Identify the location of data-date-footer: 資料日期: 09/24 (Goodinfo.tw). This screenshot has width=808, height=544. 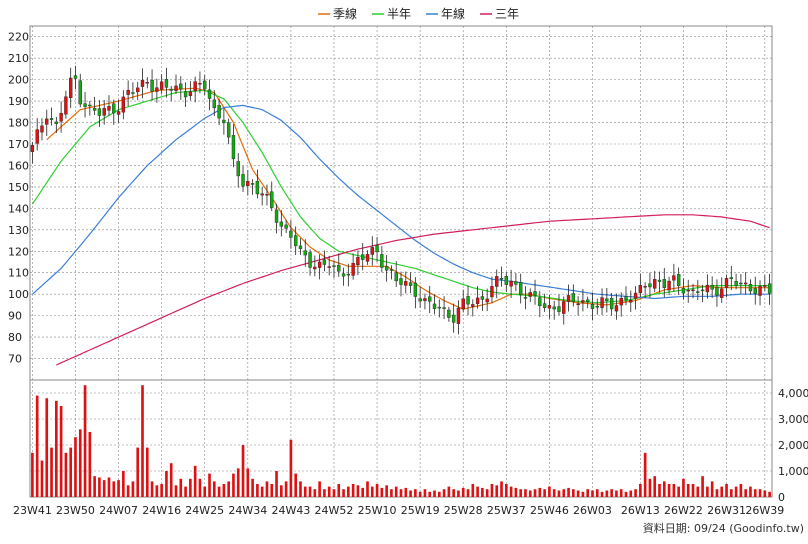
(723, 528).